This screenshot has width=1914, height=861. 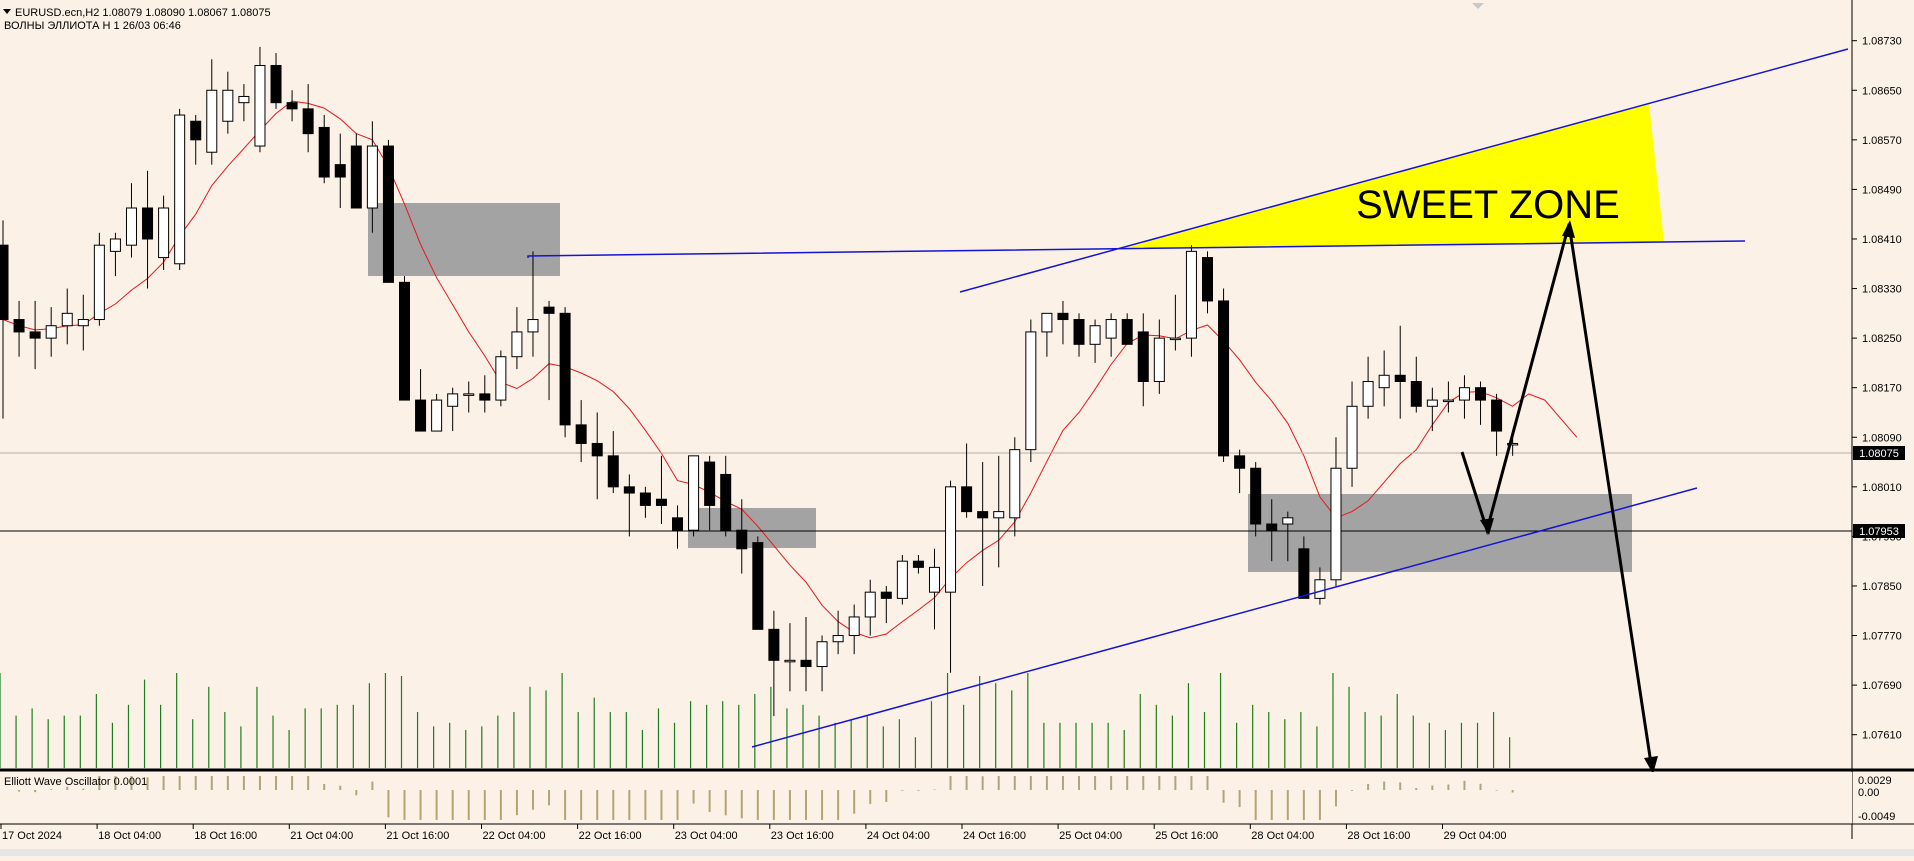 What do you see at coordinates (957, 852) in the screenshot?
I see `scrollbar-track` at bounding box center [957, 852].